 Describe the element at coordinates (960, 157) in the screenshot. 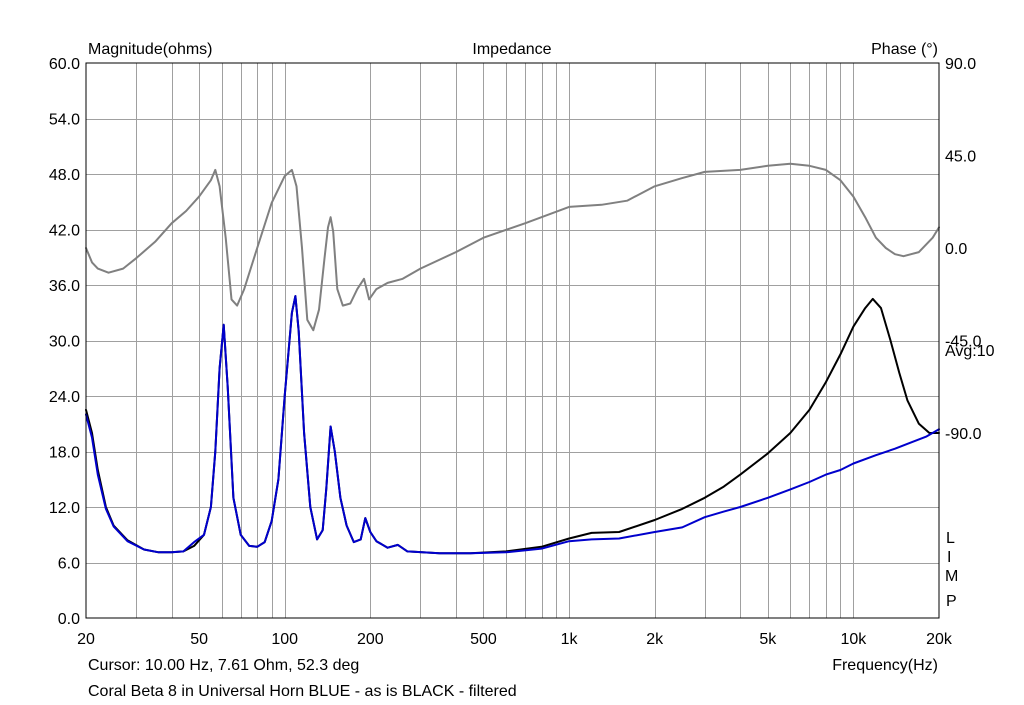

I see `y-right-tick-label: 45.0` at that location.